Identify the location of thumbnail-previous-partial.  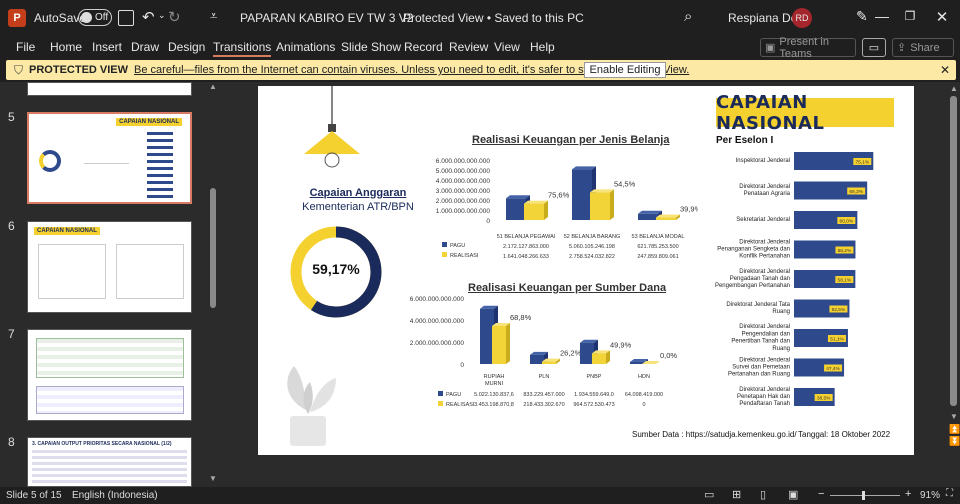
(109, 89).